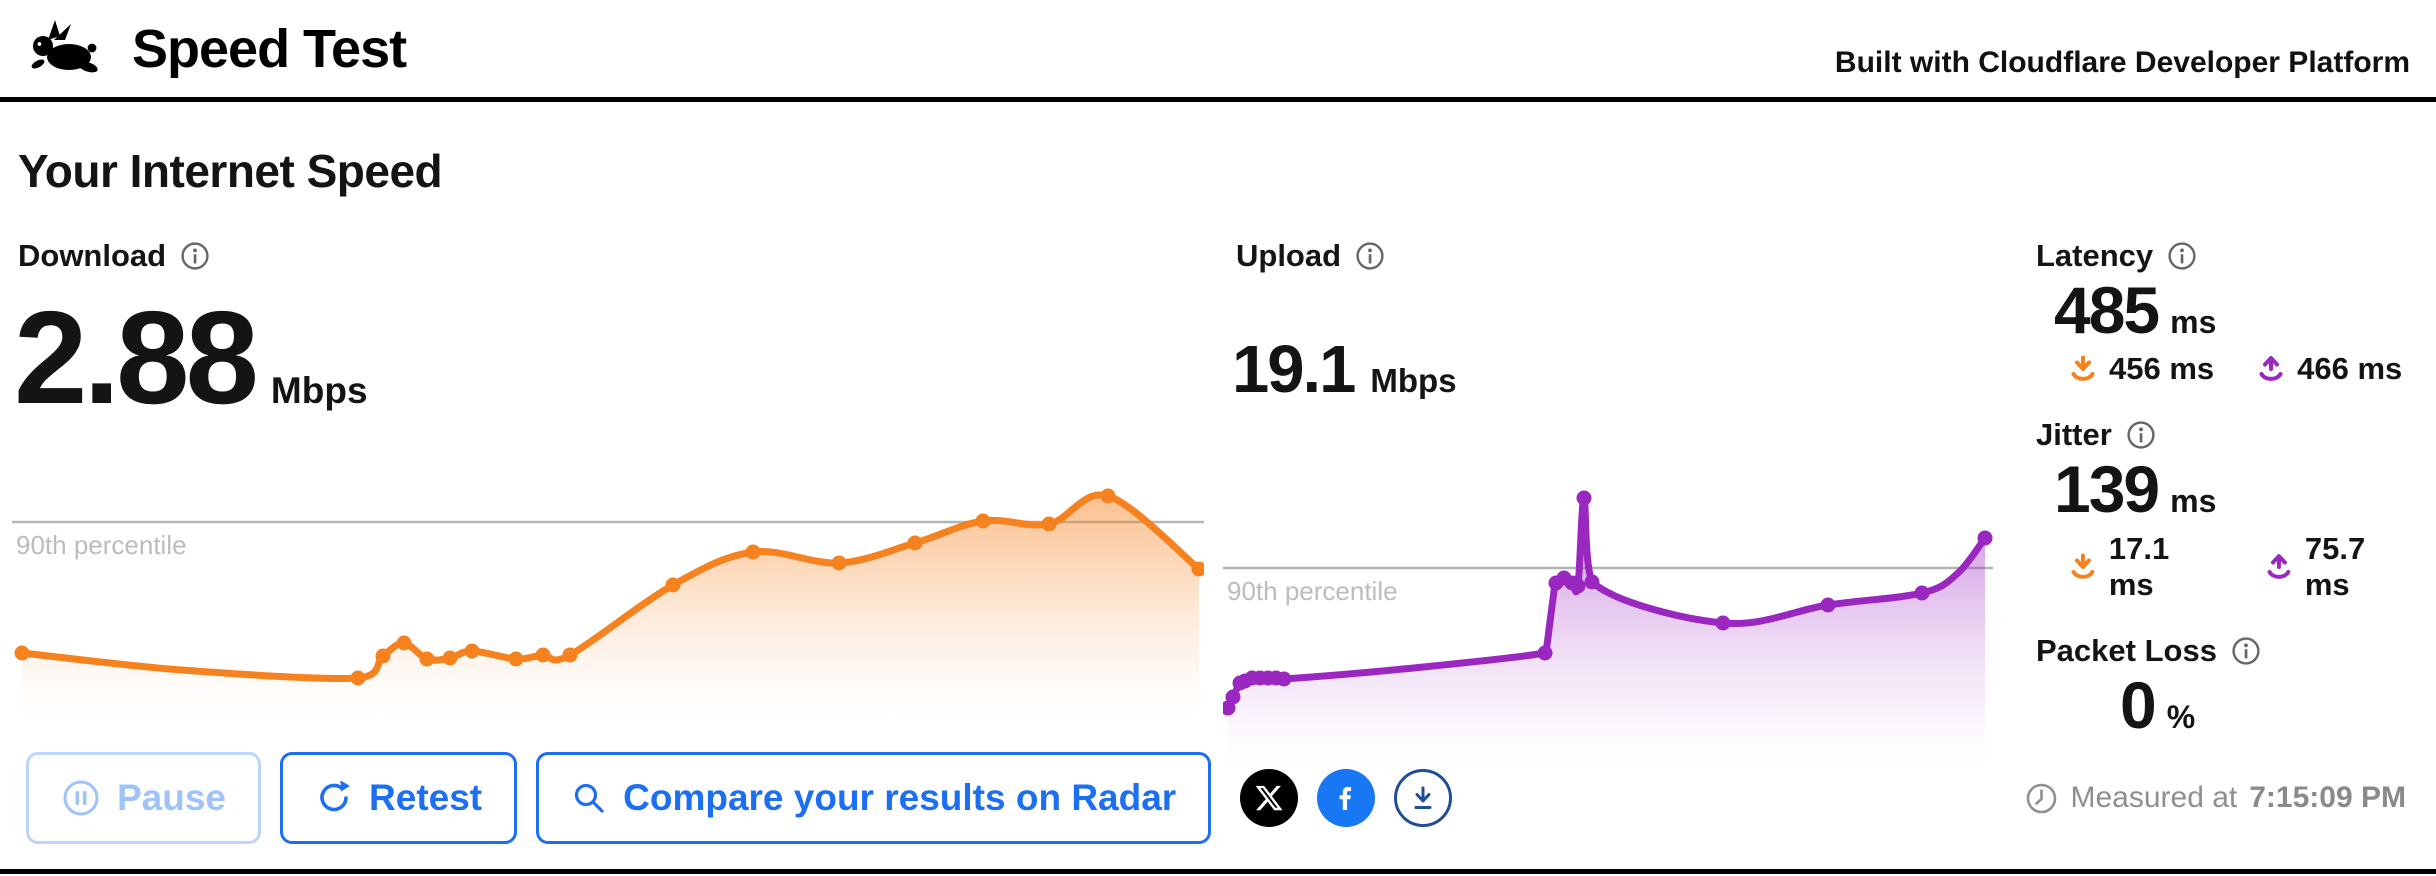 The height and width of the screenshot is (876, 2436). What do you see at coordinates (609, 600) in the screenshot?
I see `download-chart: 90th percentile` at bounding box center [609, 600].